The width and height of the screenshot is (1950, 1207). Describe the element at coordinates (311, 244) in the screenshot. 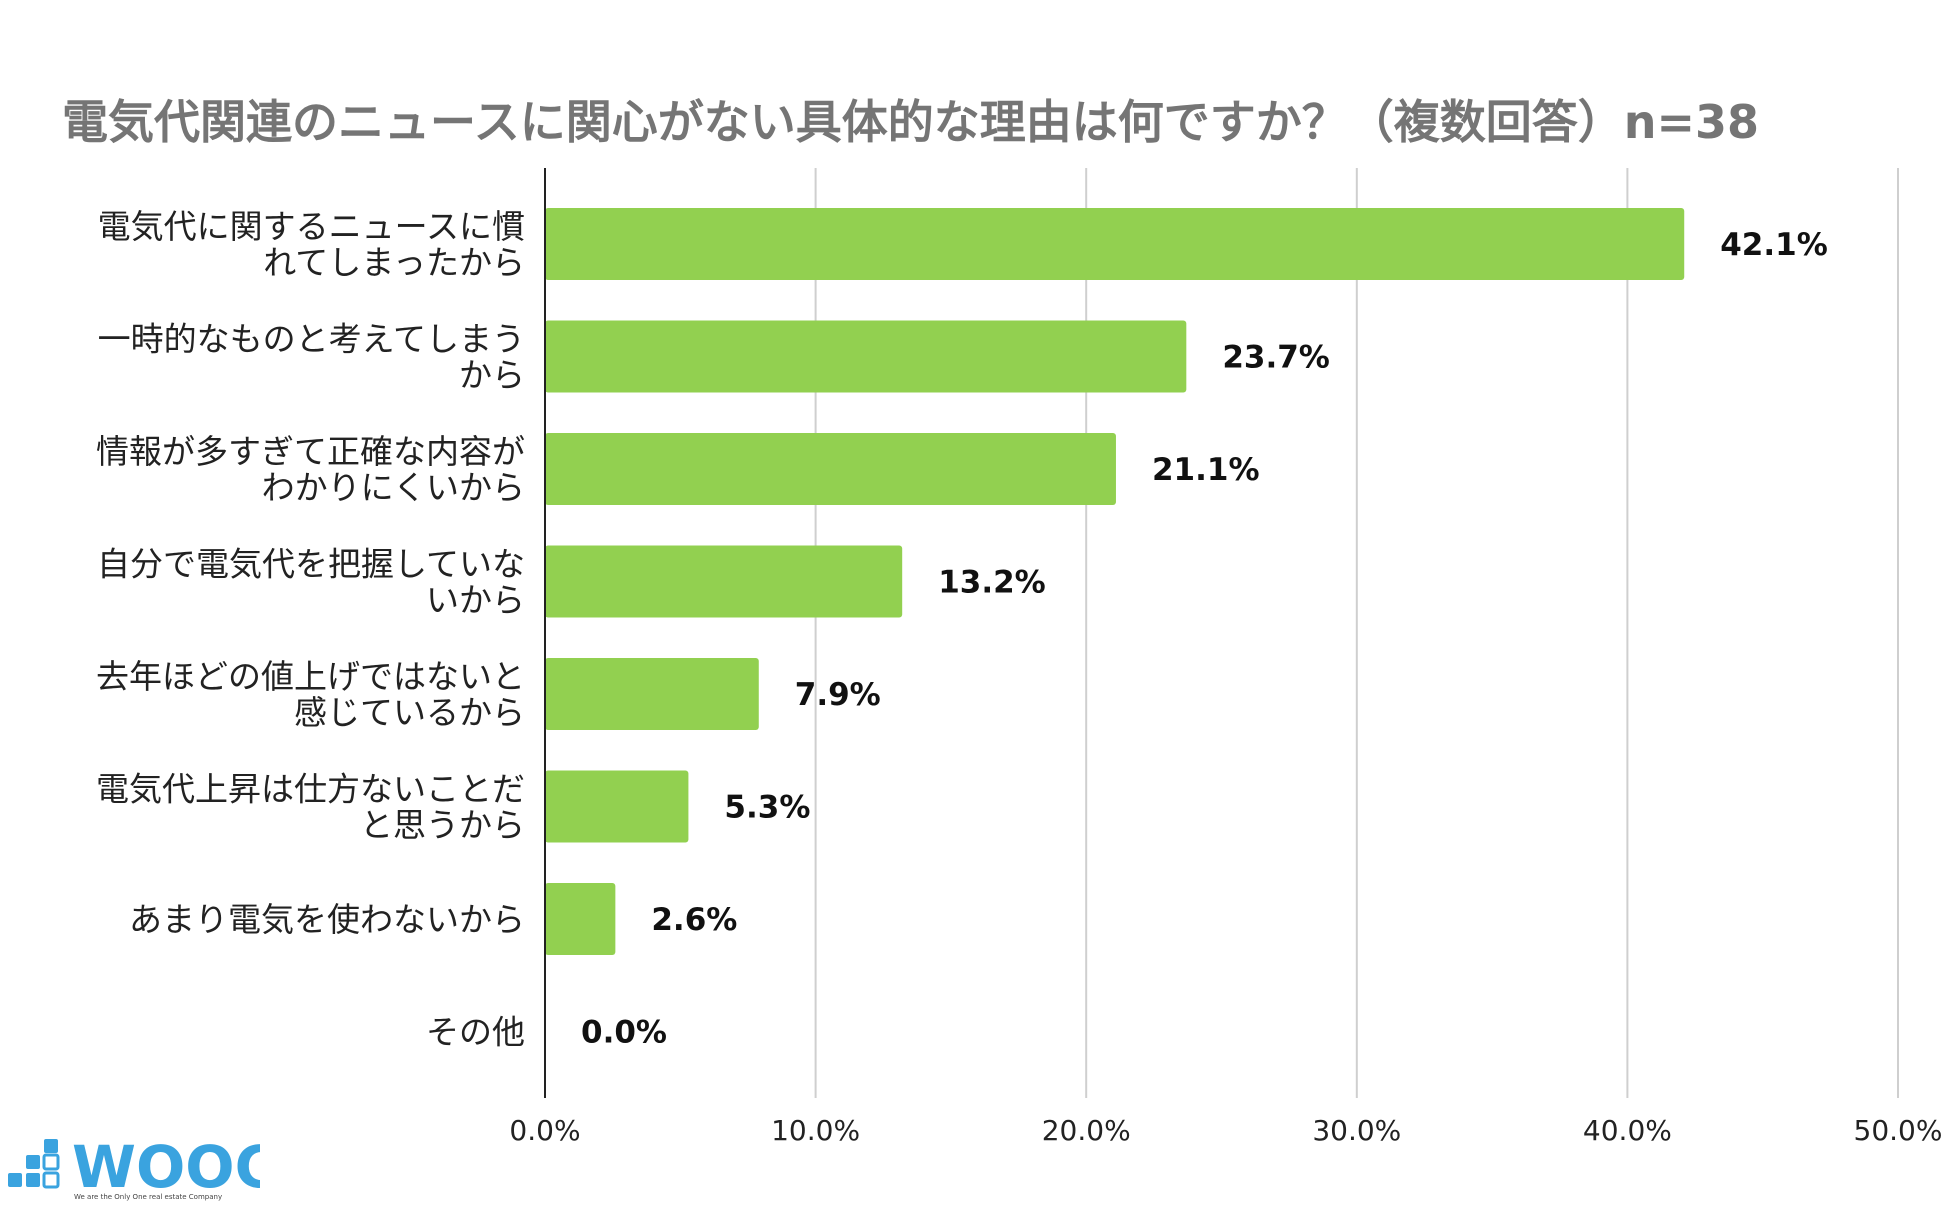

I see `category-label: 電気代に関するニュースに慣れてしまったから` at that location.